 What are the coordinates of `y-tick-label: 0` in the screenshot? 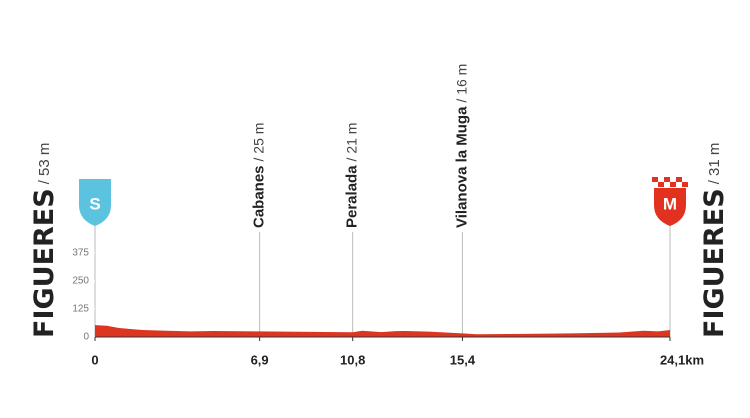 It's located at (86, 337).